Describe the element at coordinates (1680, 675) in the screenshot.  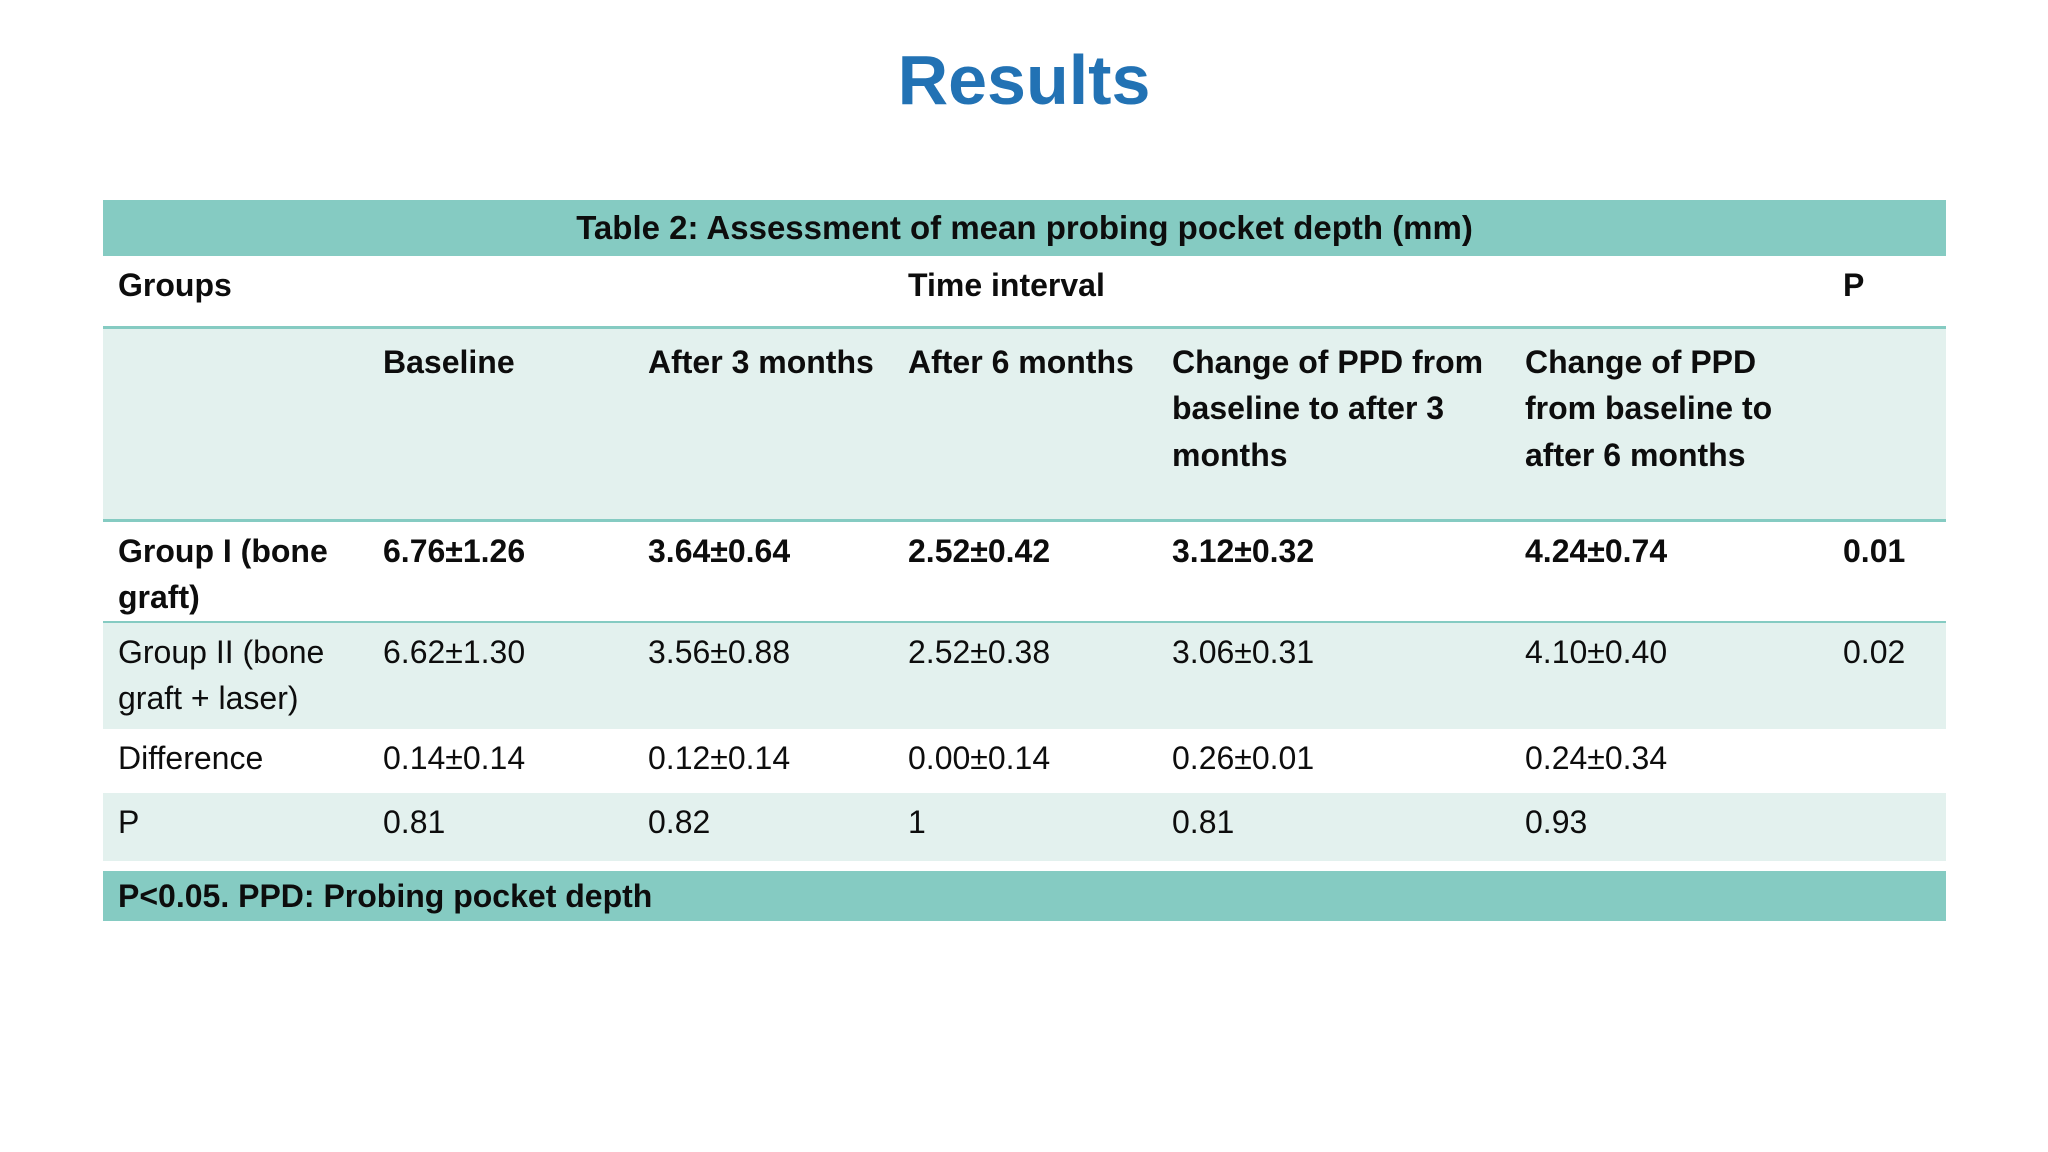
I see `table-cell: 4.10±0.40` at that location.